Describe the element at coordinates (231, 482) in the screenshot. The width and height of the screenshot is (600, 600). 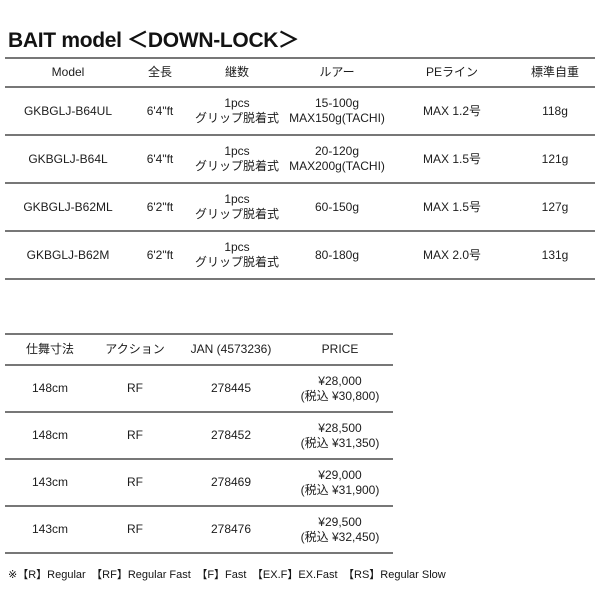
I see `jan-cell: 278469` at that location.